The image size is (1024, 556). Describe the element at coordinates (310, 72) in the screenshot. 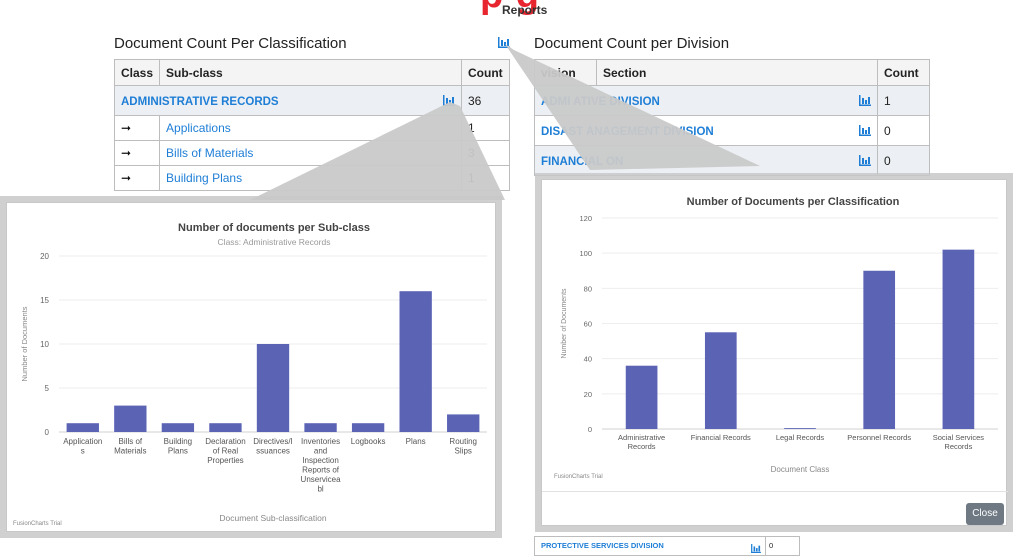

I see `col-header-subclass: Sub-class` at that location.